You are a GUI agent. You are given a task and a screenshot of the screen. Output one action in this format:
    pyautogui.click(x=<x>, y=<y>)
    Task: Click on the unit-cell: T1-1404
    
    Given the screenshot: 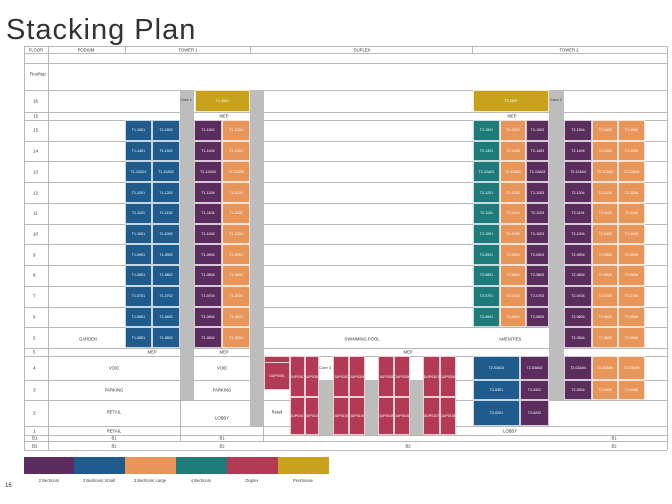 What is the action you would take?
    pyautogui.click(x=208, y=151)
    